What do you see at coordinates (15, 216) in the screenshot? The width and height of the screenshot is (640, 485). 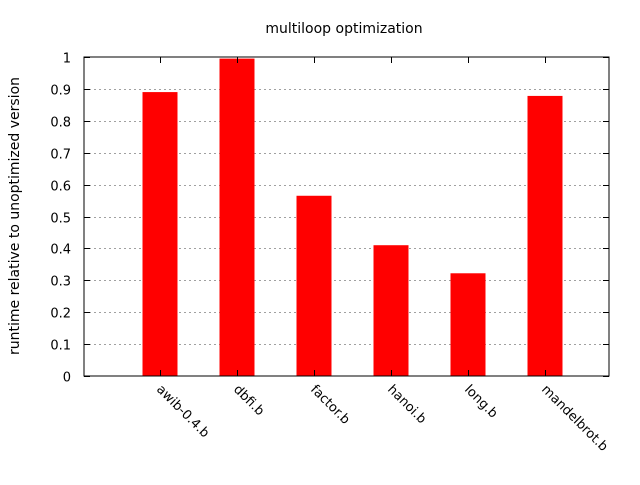 I see `y-axis-label: runtime relative to unoptimized version` at bounding box center [15, 216].